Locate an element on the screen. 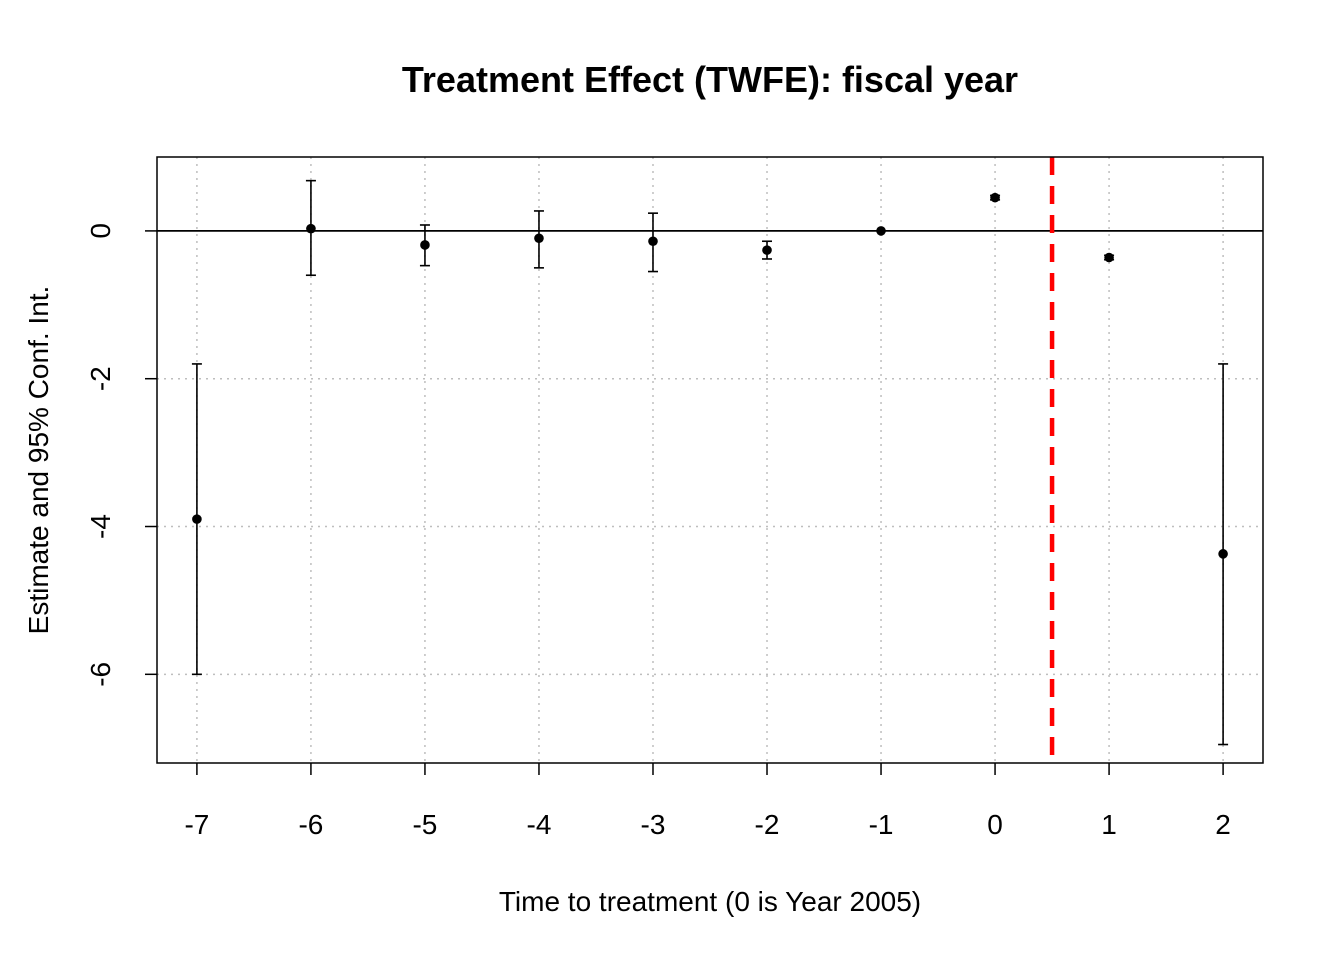  y-tick-label: -6 is located at coordinates (100, 674).